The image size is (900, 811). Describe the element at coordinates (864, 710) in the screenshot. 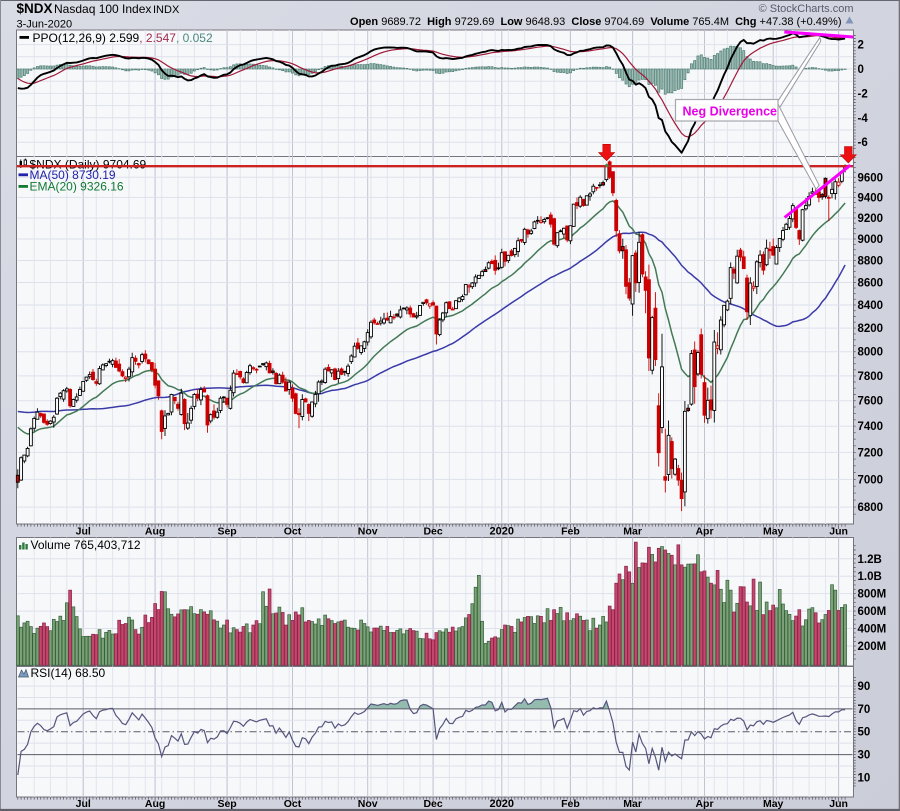

I see `svg-text: 70` at that location.